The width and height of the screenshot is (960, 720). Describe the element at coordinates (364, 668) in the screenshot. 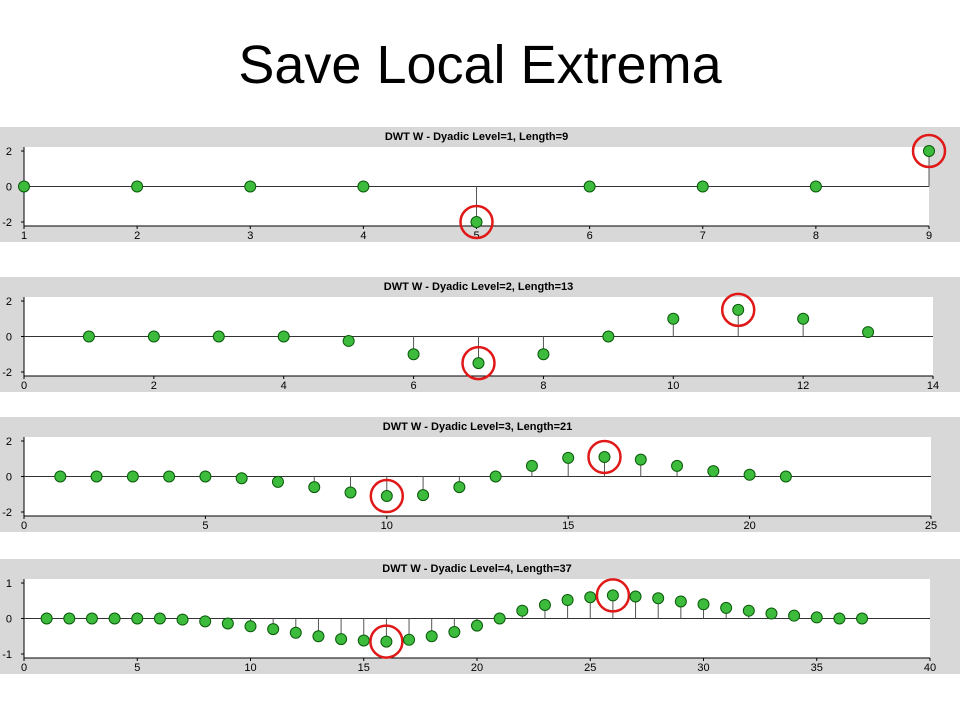

I see `x-tick-label: 15` at that location.